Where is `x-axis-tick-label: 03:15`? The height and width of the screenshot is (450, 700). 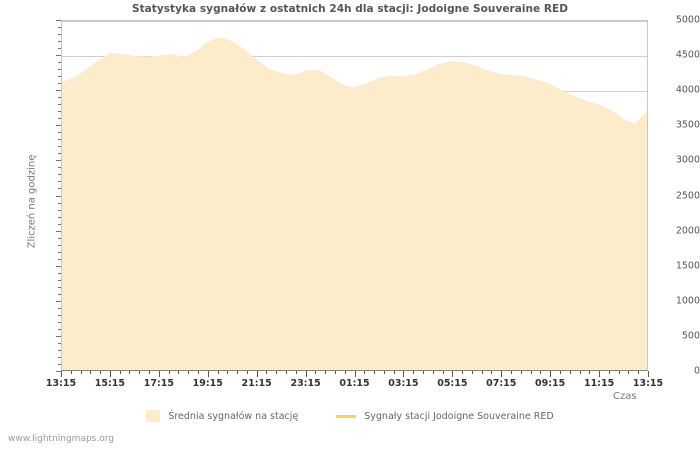 x-axis-tick-label: 03:15 is located at coordinates (403, 383).